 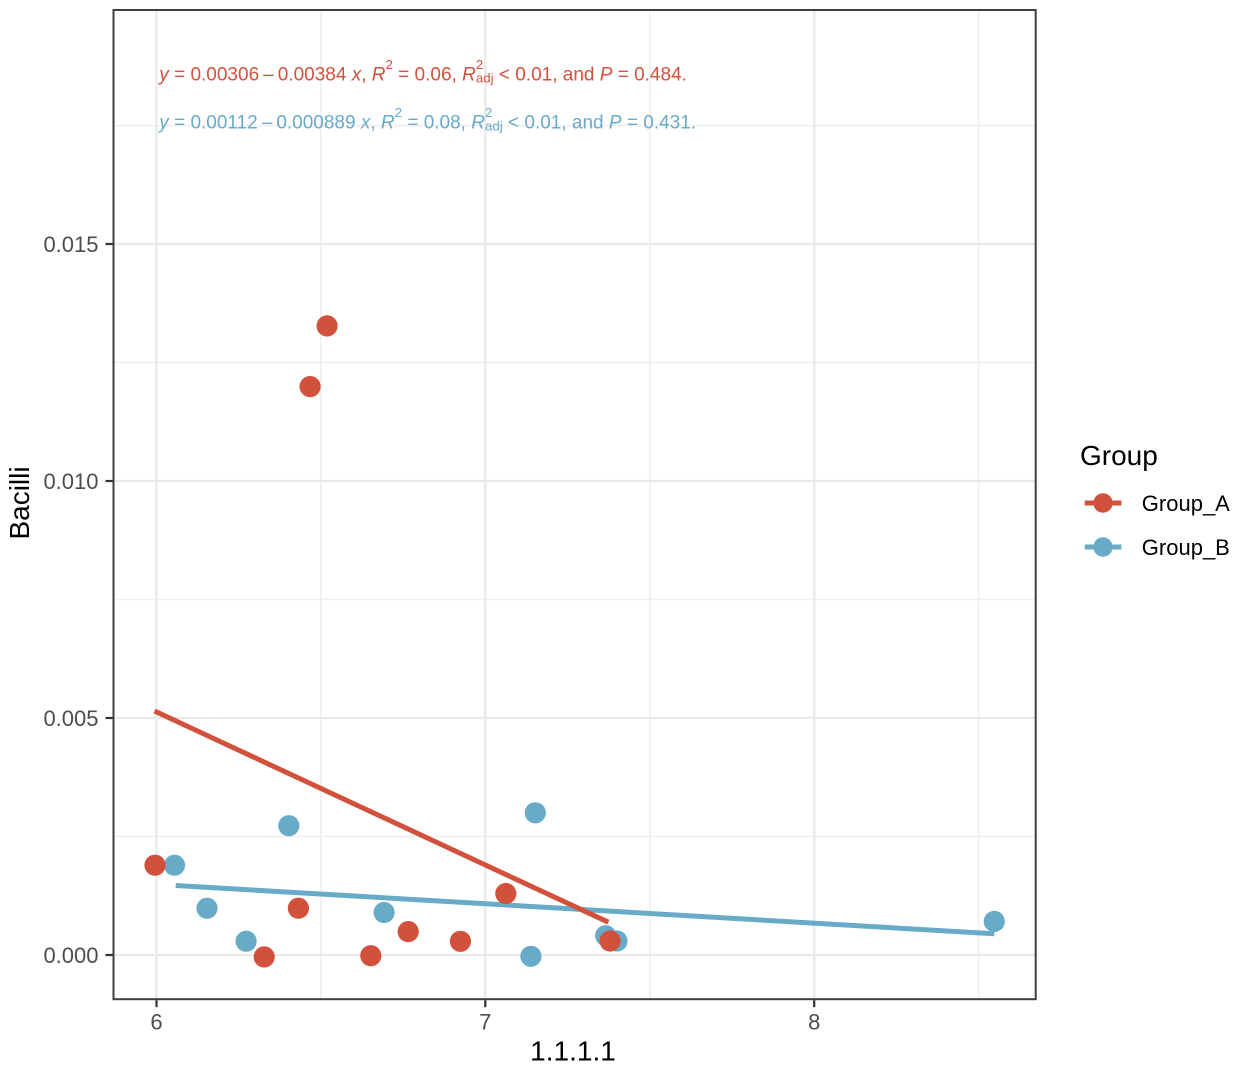 I want to click on svg-text: 0.005, so click(x=70, y=718).